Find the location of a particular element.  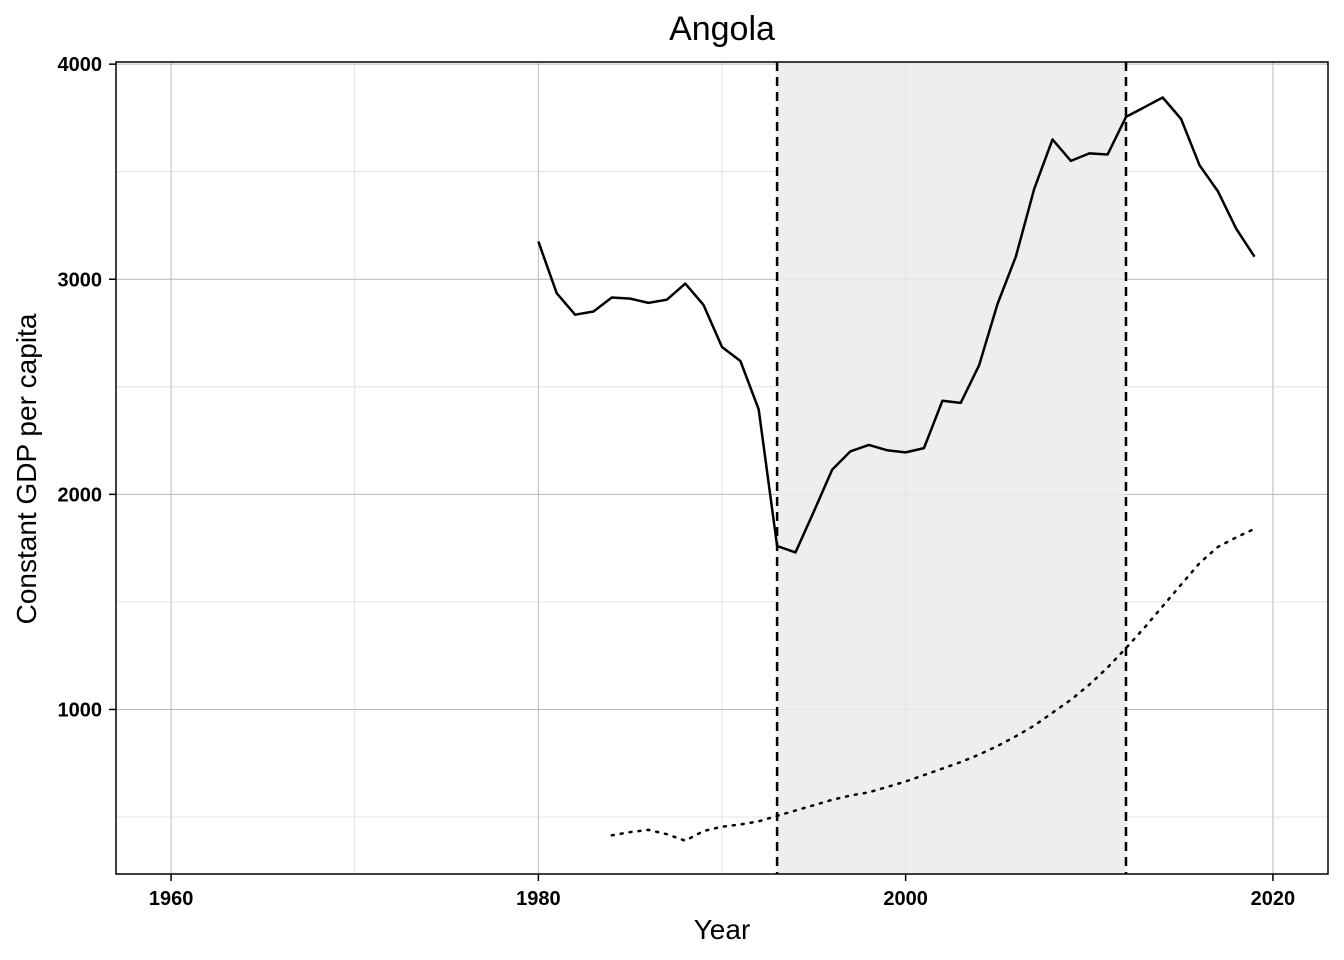

chart-title: Angola is located at coordinates (722, 29).